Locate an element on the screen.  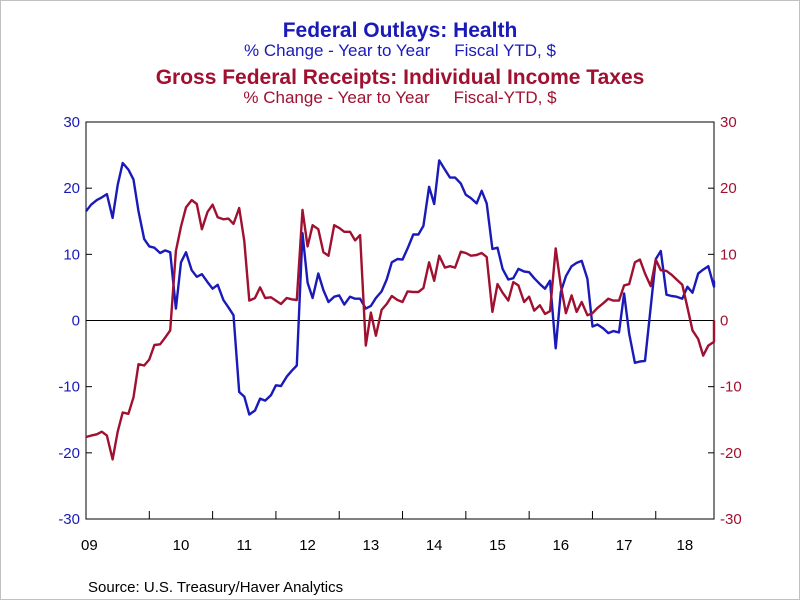
y-left-tick-label: 20 is located at coordinates (71, 188).